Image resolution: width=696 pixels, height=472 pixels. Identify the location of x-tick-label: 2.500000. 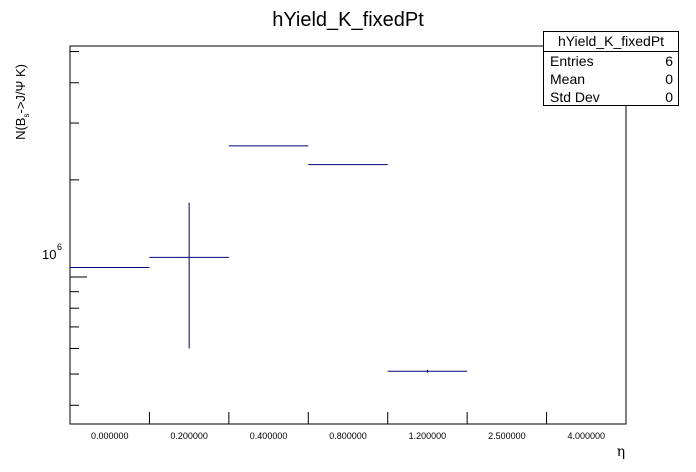
(507, 436).